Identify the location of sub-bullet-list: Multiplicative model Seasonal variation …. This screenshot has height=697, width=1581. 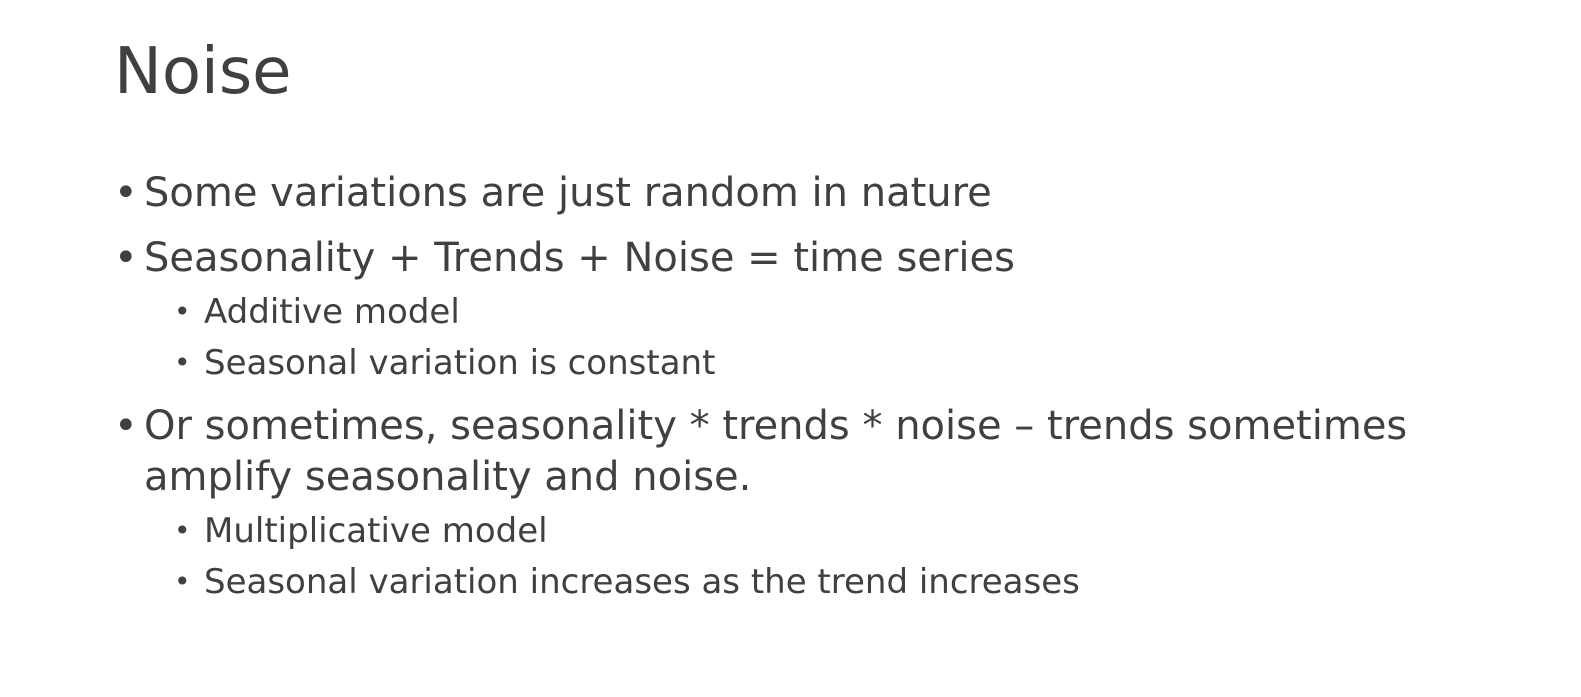
(799, 556).